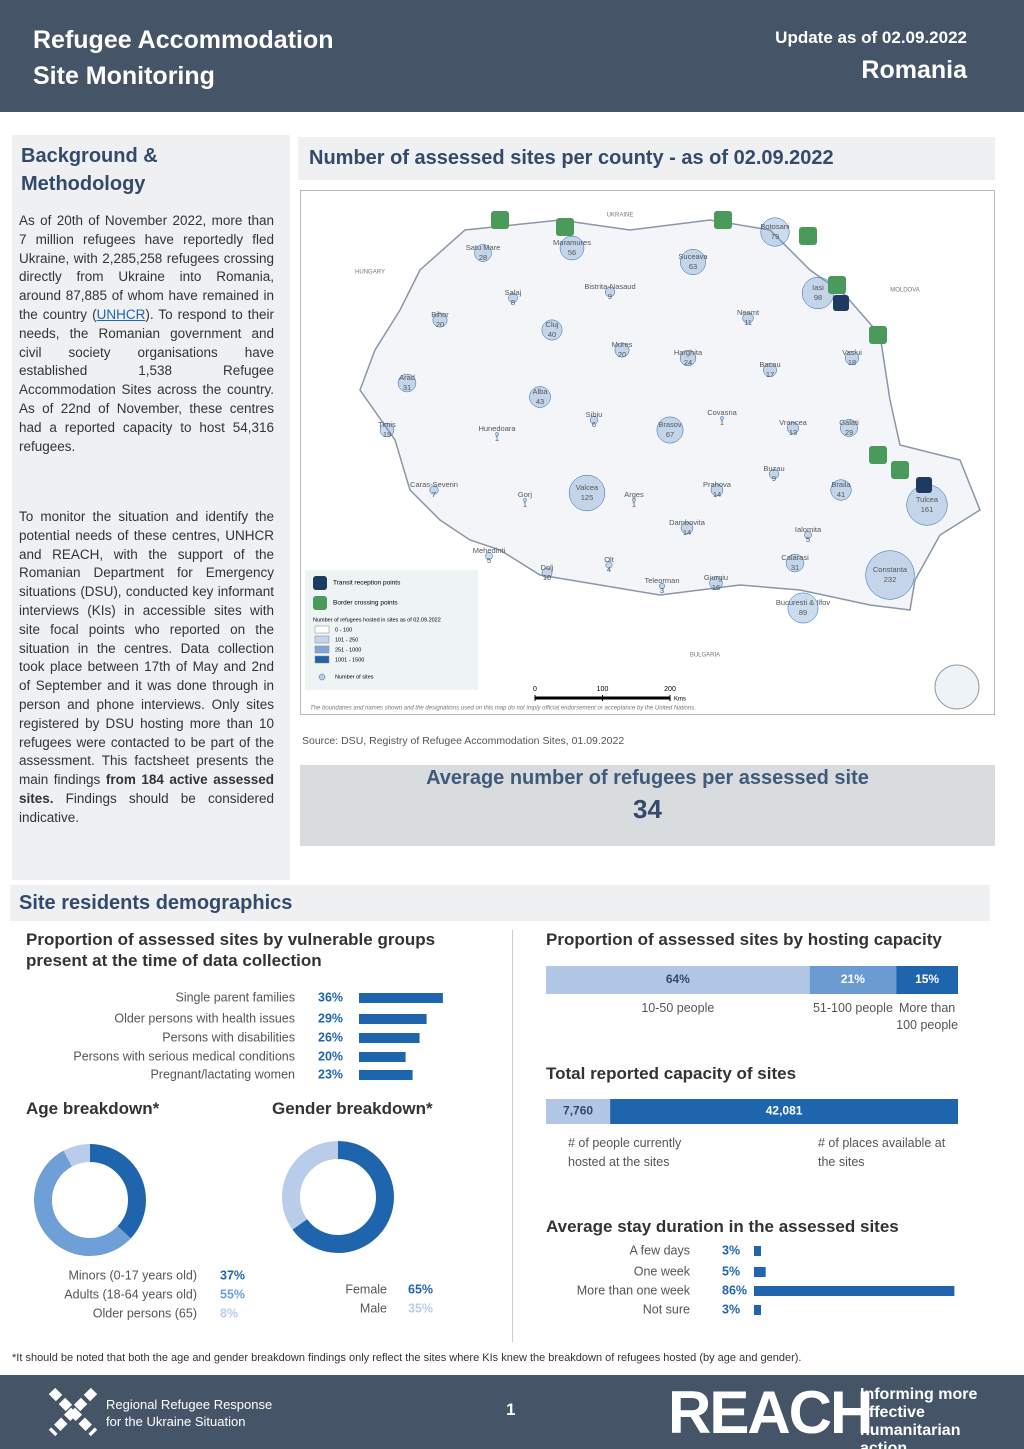 The width and height of the screenshot is (1024, 1449). Describe the element at coordinates (183, 58) in the screenshot. I see `header-title: Refugee Accommodation Site Monitoring` at that location.